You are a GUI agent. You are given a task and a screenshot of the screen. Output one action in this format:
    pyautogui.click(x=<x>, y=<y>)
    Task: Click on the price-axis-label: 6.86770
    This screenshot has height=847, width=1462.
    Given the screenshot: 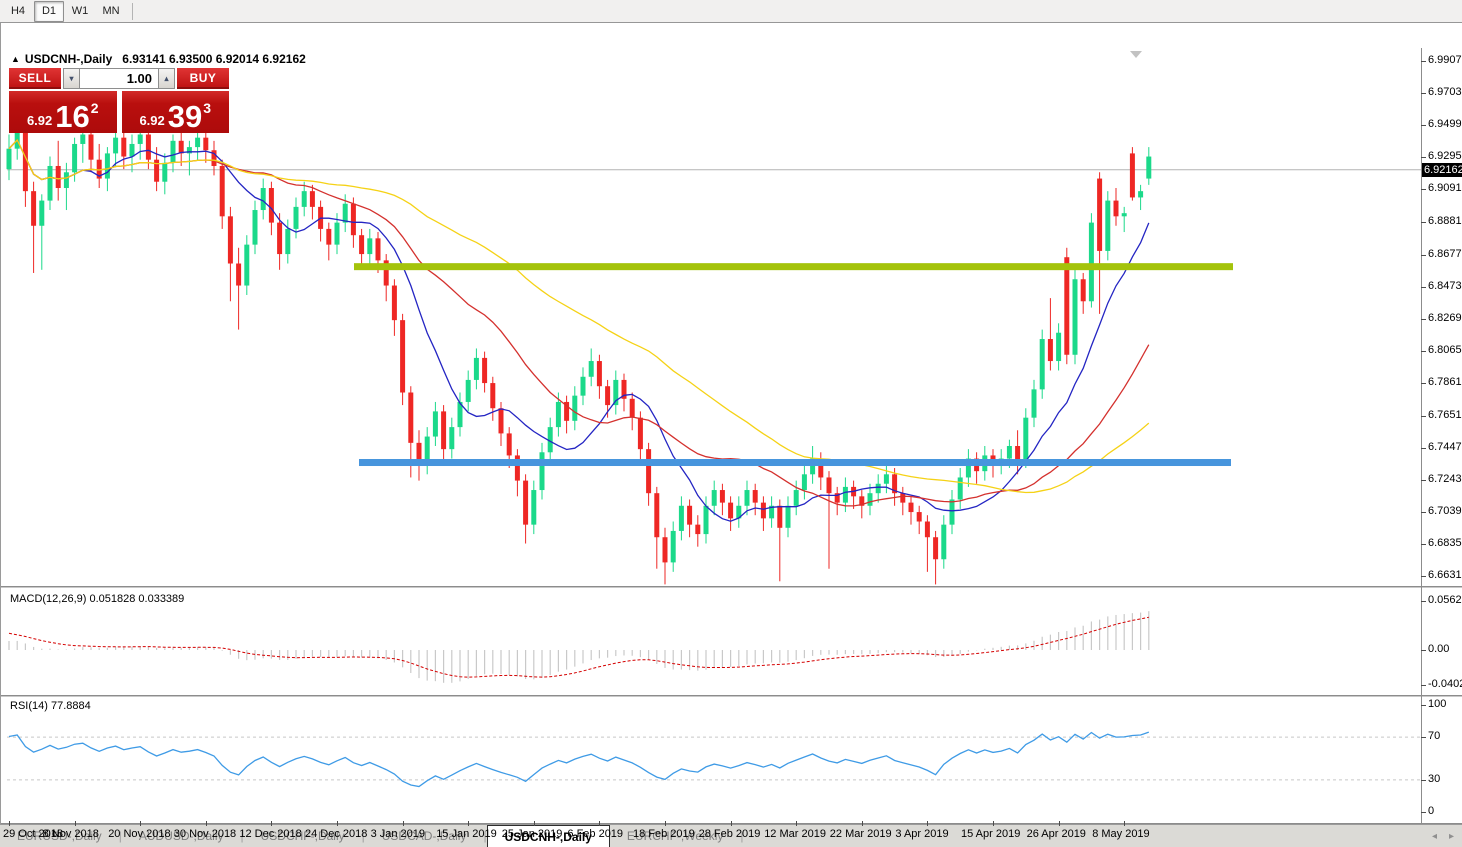 What is the action you would take?
    pyautogui.click(x=1445, y=253)
    